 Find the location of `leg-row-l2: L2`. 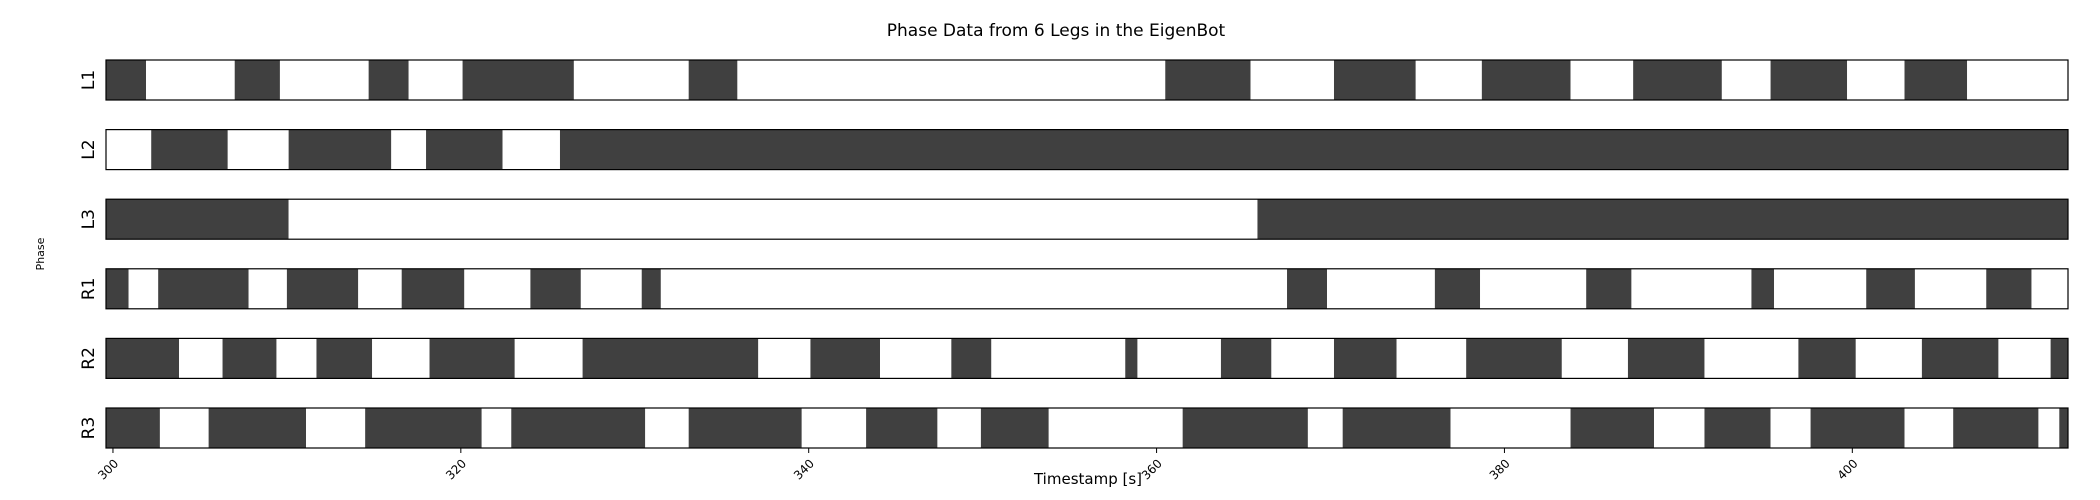

leg-row-l2: L2 is located at coordinates (1074, 150).